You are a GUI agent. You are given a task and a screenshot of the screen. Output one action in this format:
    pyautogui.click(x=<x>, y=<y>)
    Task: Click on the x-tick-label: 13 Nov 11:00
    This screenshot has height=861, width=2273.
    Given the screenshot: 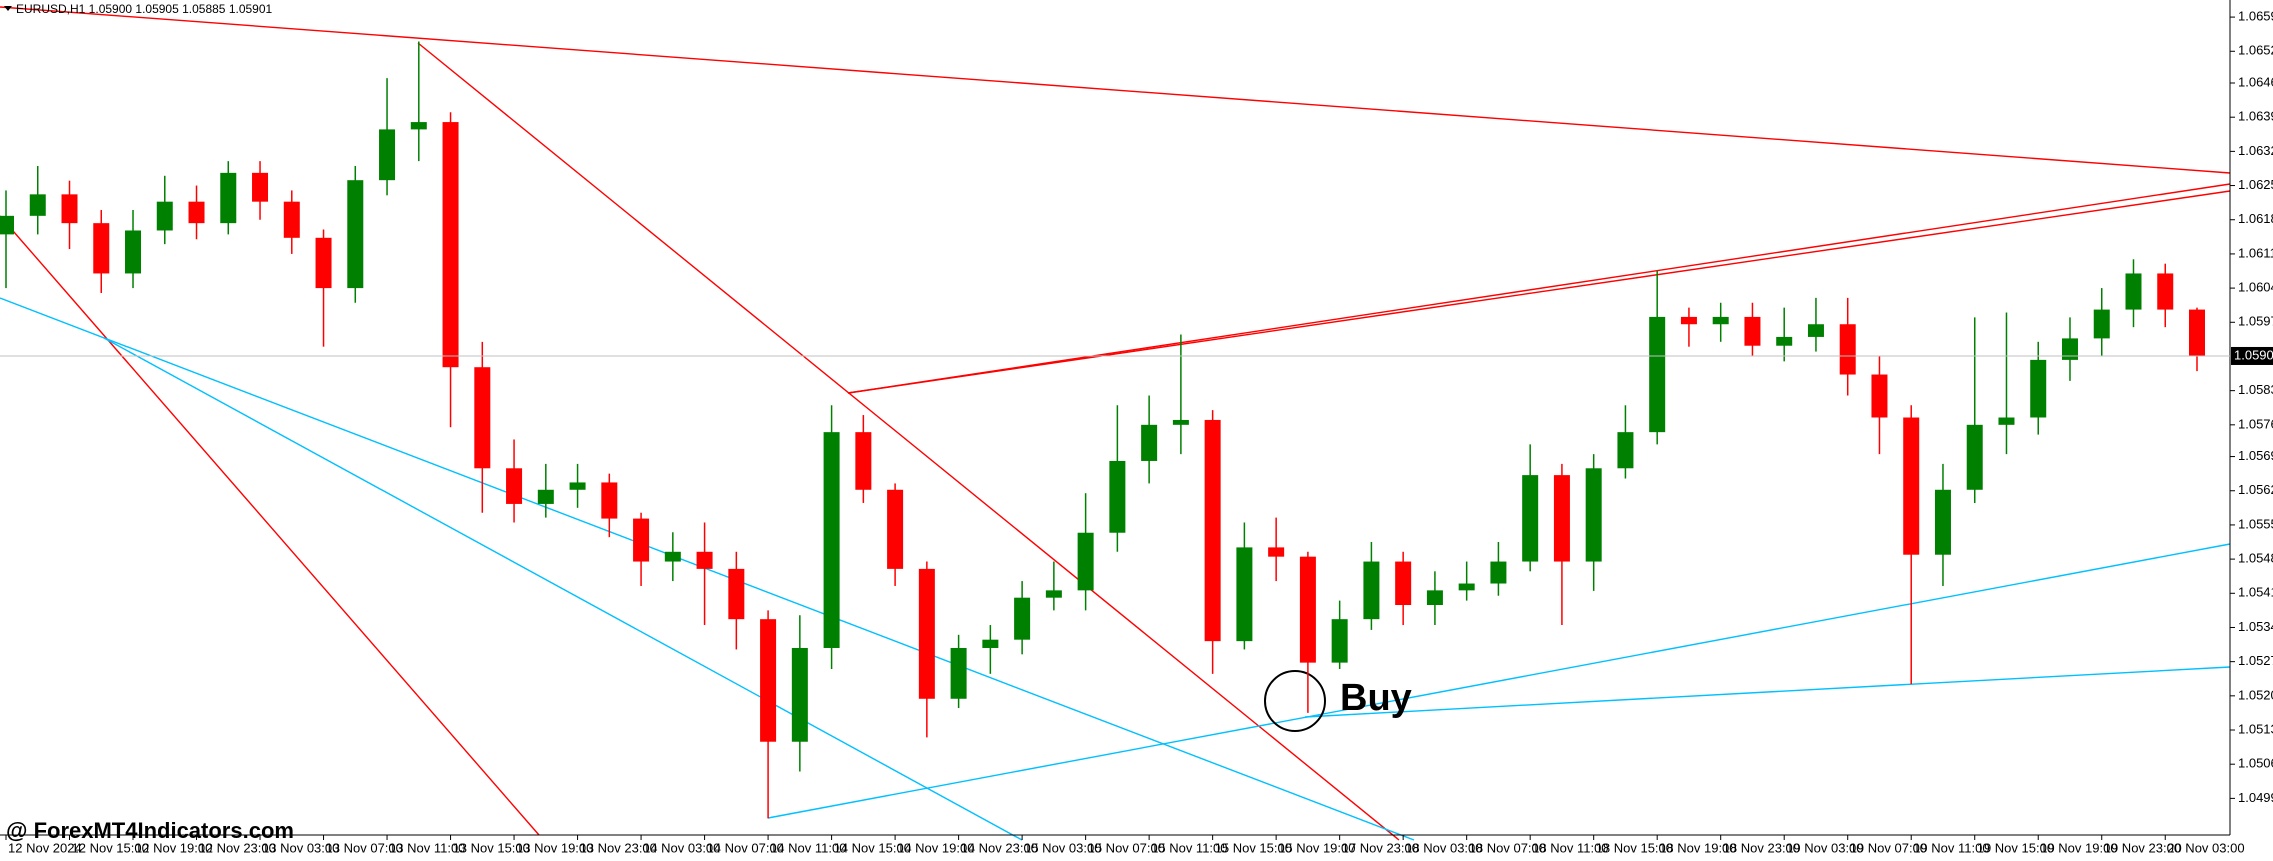 What is the action you would take?
    pyautogui.click(x=427, y=847)
    